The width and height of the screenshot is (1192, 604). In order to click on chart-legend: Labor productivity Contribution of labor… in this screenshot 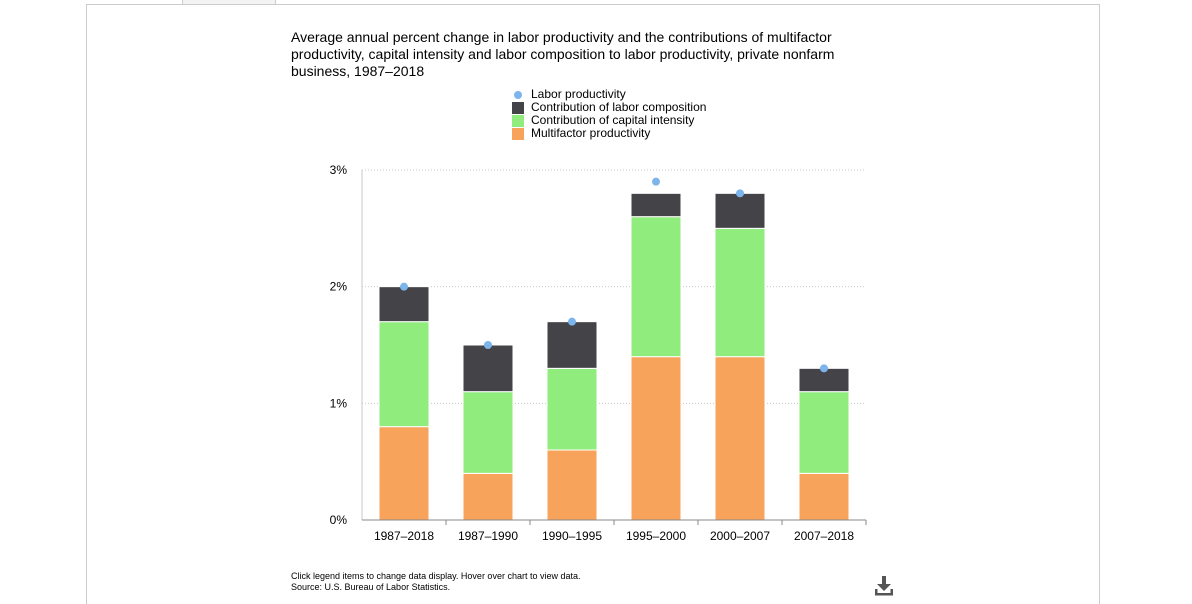, I will do `click(608, 114)`.